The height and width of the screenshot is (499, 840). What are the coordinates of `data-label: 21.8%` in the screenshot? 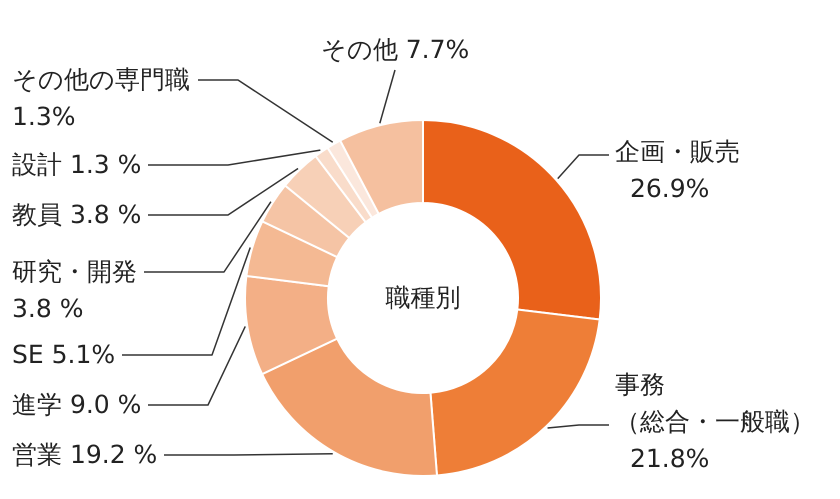 It's located at (670, 458).